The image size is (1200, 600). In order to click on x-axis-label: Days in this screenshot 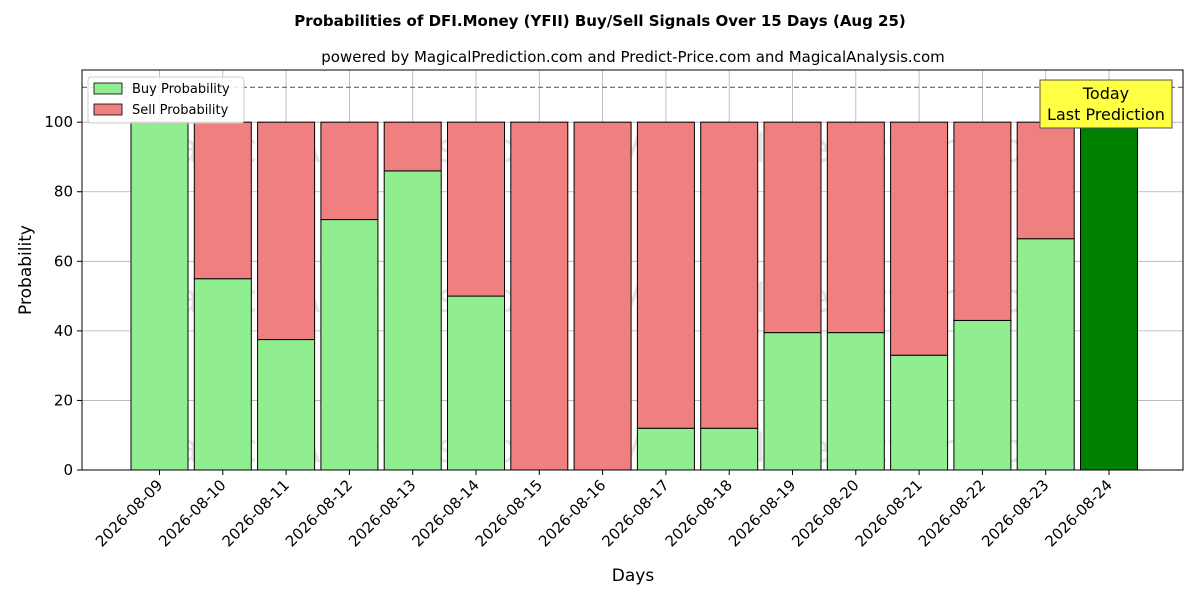, I will do `click(633, 576)`.